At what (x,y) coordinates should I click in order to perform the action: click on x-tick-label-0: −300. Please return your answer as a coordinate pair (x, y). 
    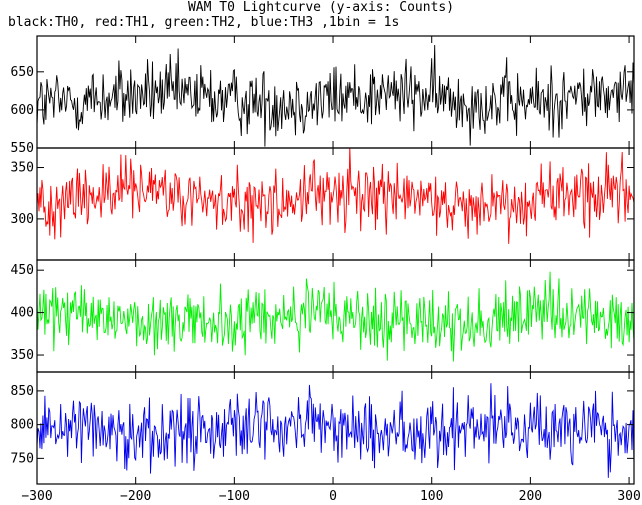
    Looking at the image, I should click on (36, 496).